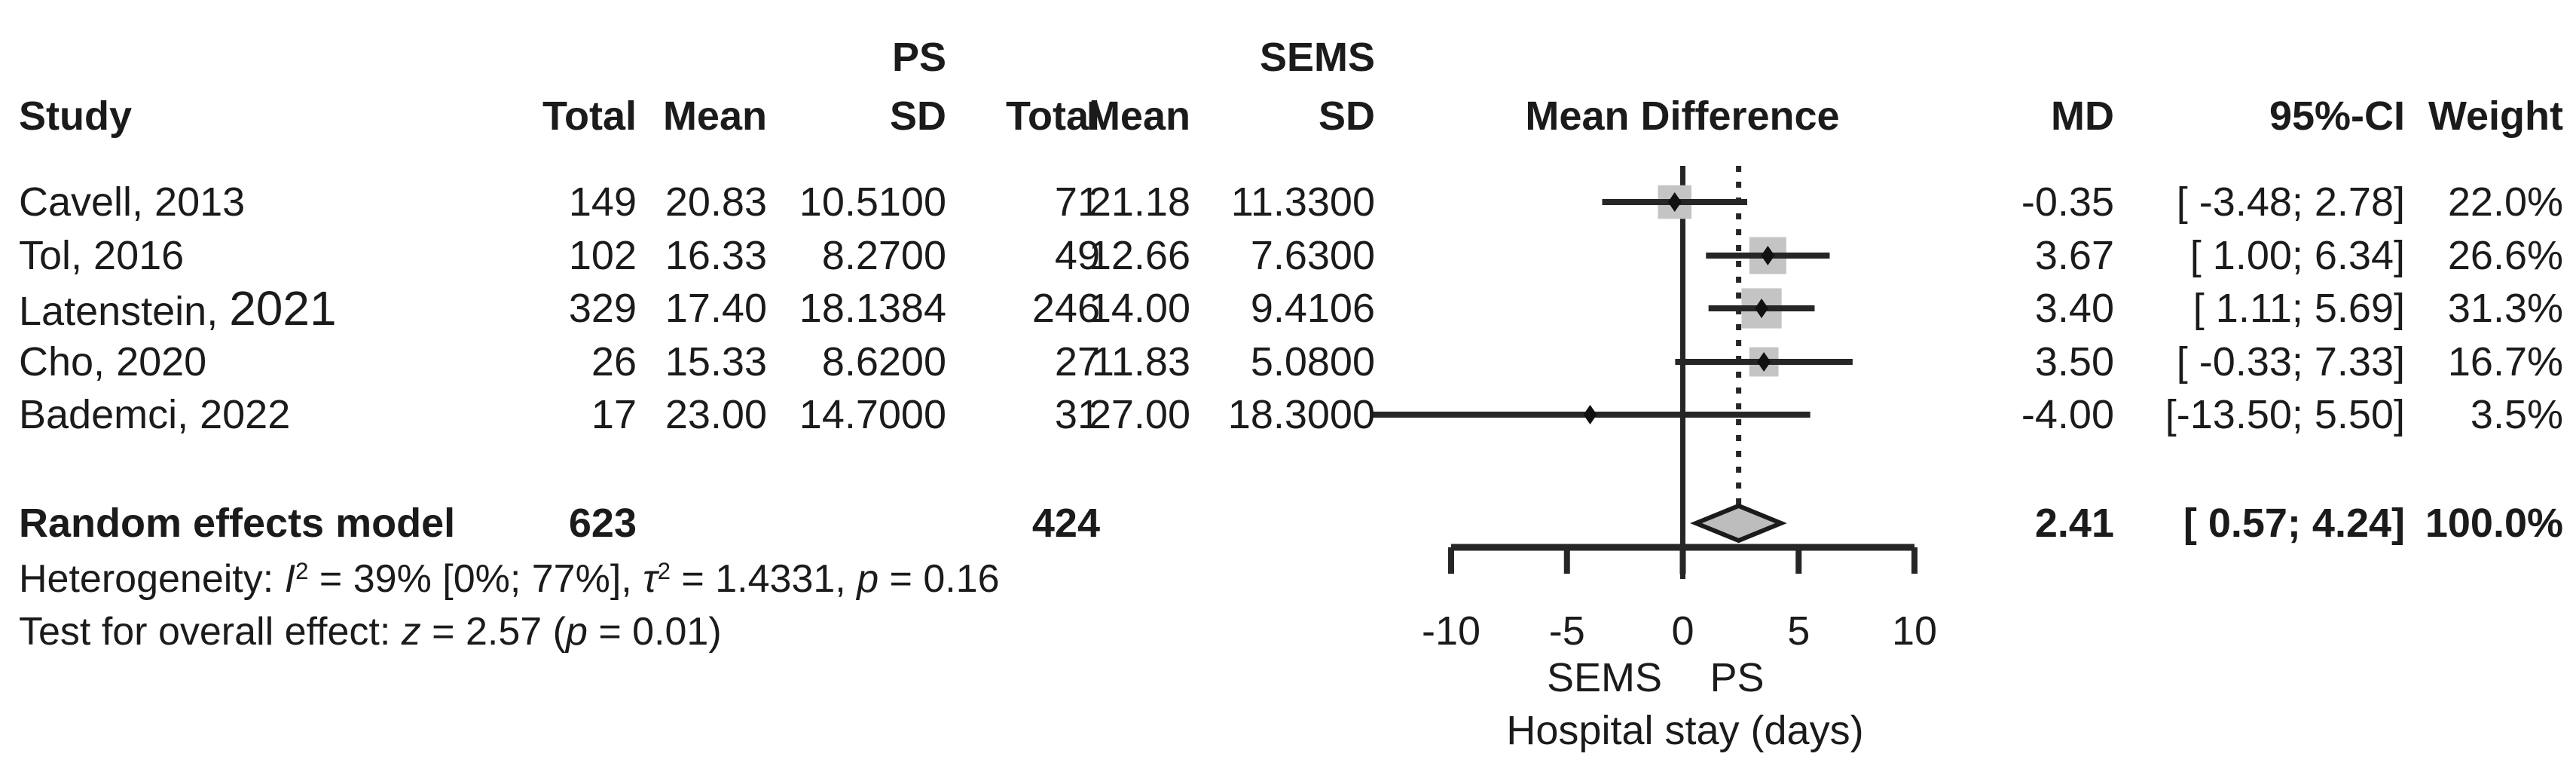 This screenshot has height=775, width=2576. What do you see at coordinates (1301, 414) in the screenshot?
I see `sems-sd-value: 18.3000` at bounding box center [1301, 414].